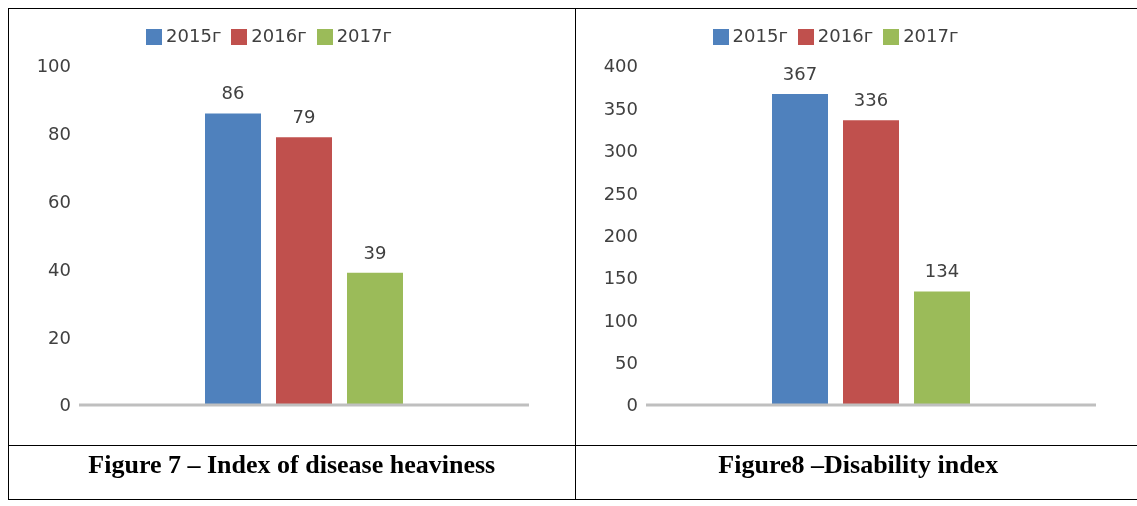  Describe the element at coordinates (620, 151) in the screenshot. I see `y-tick-label: 300` at that location.